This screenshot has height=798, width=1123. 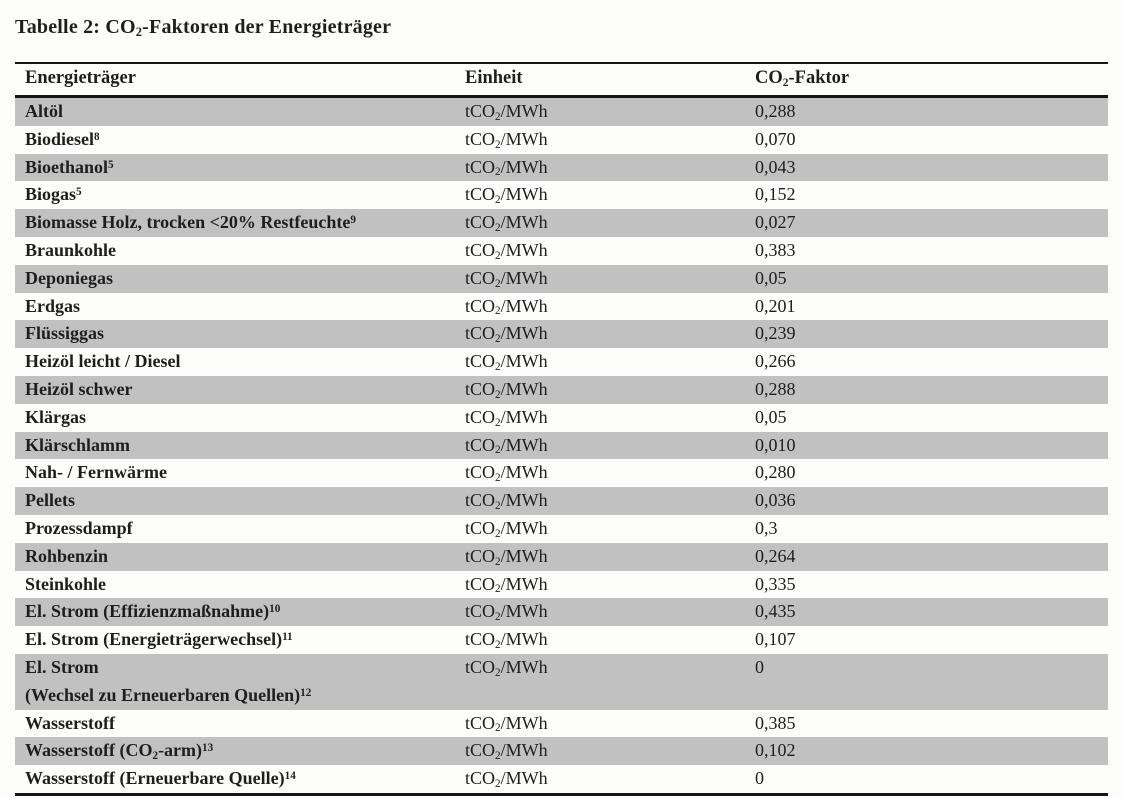 What do you see at coordinates (69, 166) in the screenshot?
I see `energy-carrier-cell: Bioethanol5` at bounding box center [69, 166].